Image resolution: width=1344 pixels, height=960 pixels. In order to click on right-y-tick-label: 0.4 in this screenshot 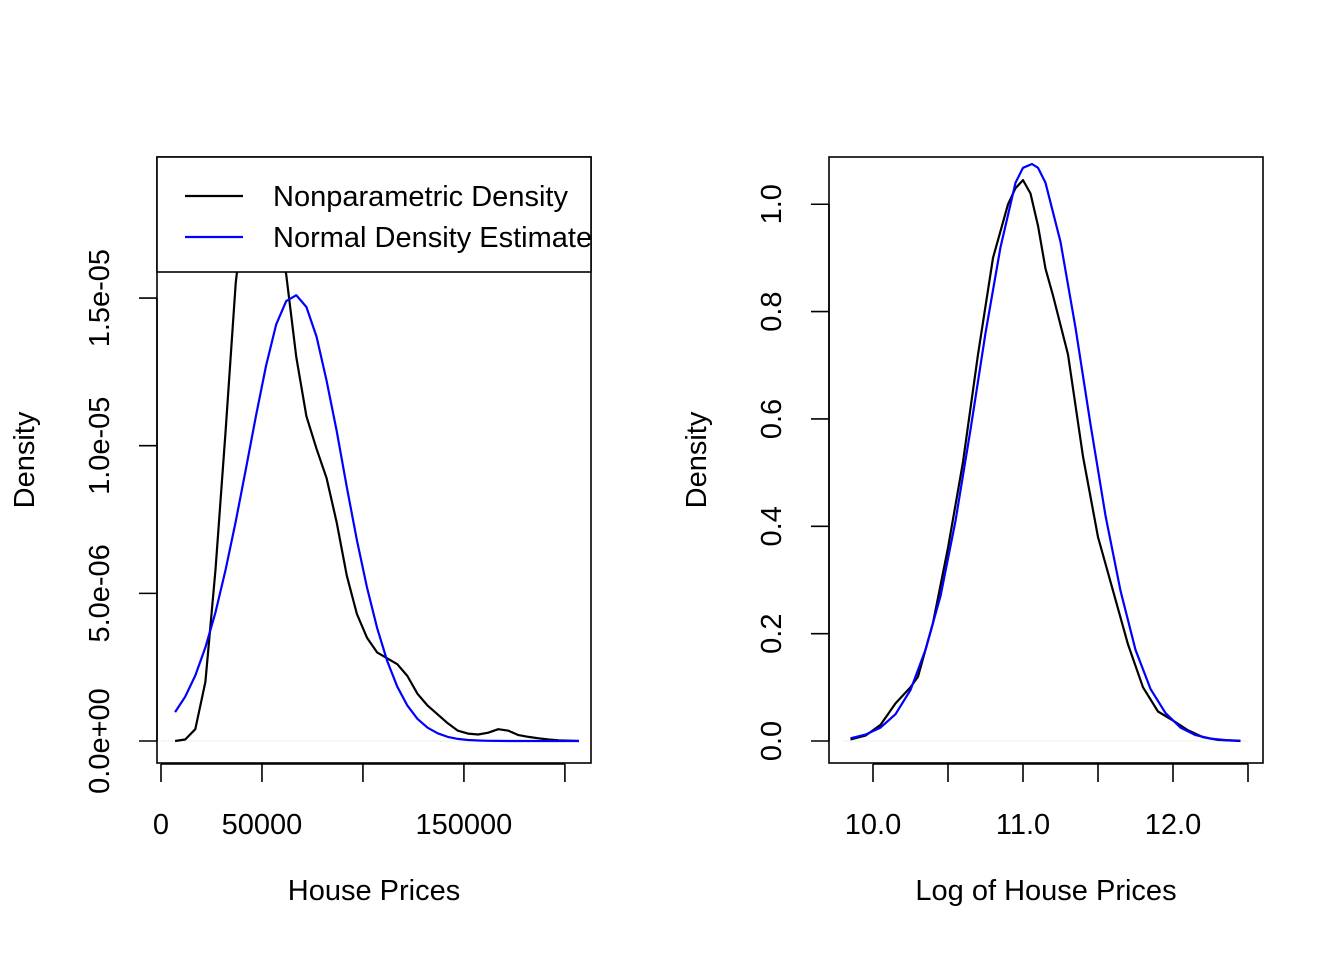, I will do `click(772, 526)`.